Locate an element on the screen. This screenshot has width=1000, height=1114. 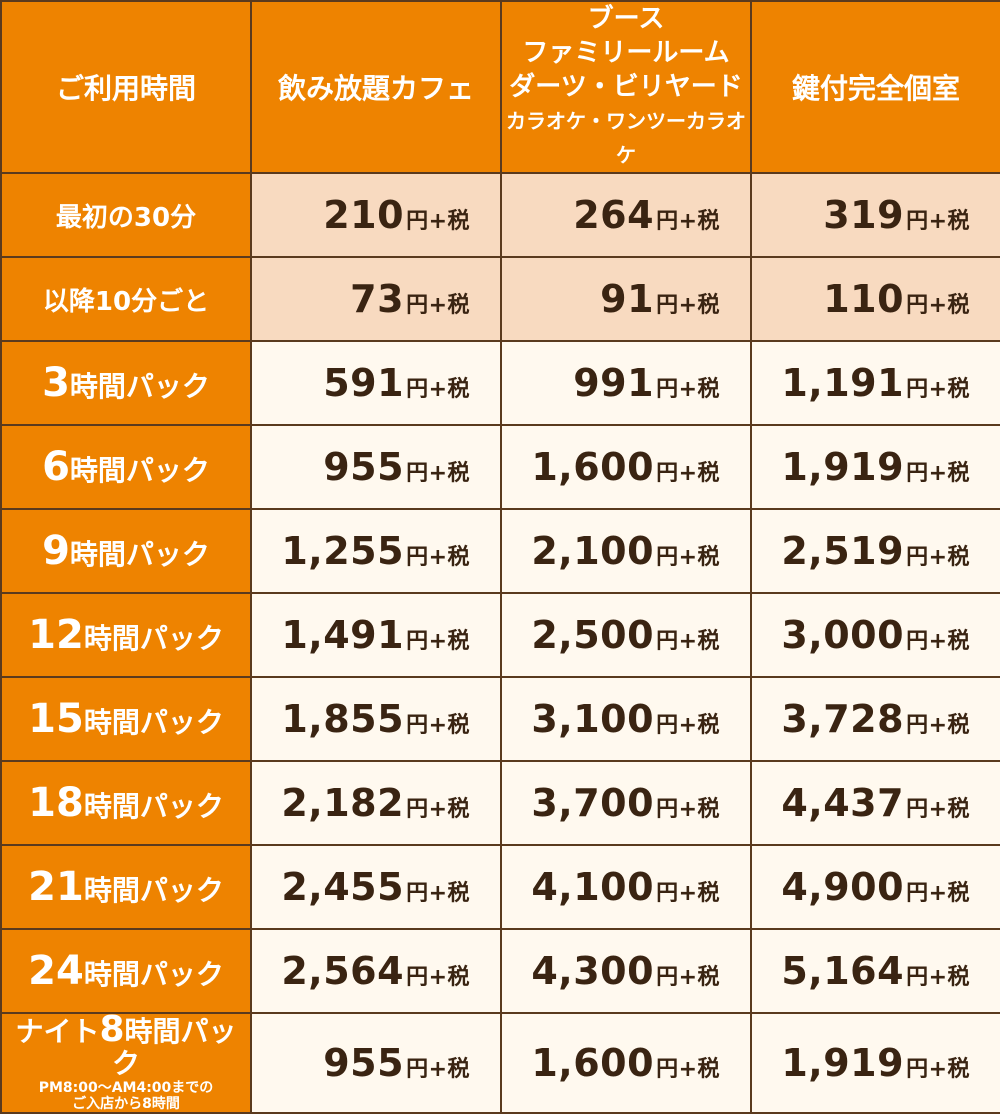
header-booth-line4: カラオケ・ワンツーカラオケ is located at coordinates (626, 138).